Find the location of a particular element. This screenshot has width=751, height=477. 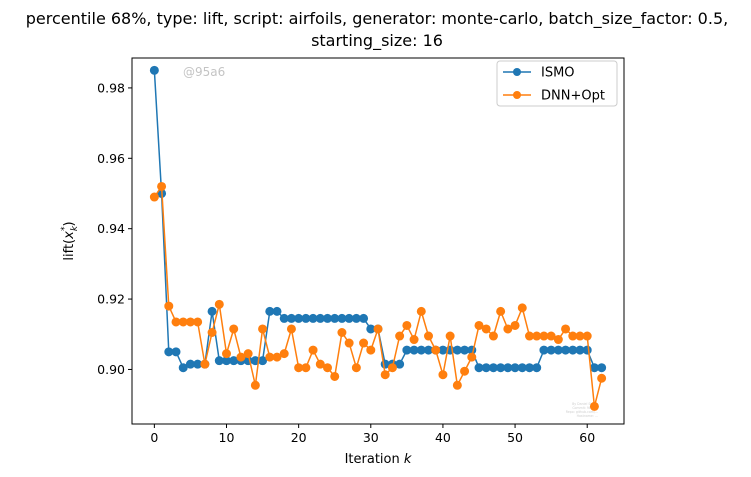

x-tick-label: 60 is located at coordinates (587, 437).